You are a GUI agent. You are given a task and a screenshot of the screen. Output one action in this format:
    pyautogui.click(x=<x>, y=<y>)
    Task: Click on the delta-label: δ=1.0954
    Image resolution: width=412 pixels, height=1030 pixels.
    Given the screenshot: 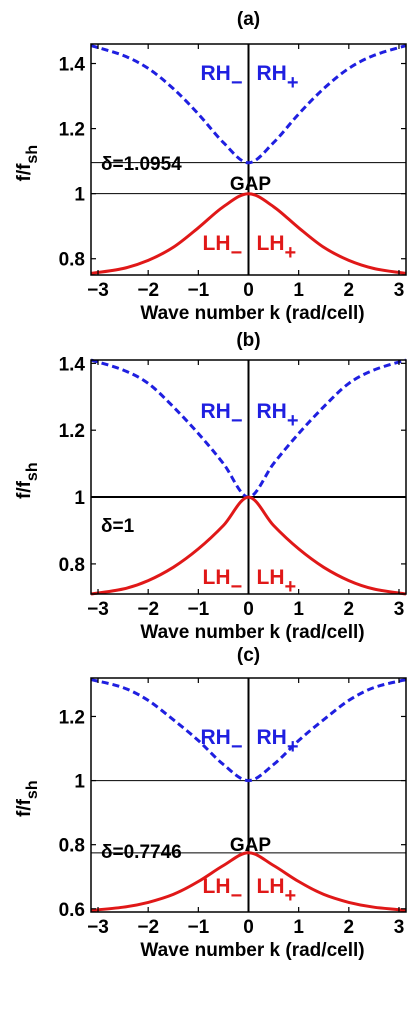 What is the action you would take?
    pyautogui.click(x=141, y=164)
    